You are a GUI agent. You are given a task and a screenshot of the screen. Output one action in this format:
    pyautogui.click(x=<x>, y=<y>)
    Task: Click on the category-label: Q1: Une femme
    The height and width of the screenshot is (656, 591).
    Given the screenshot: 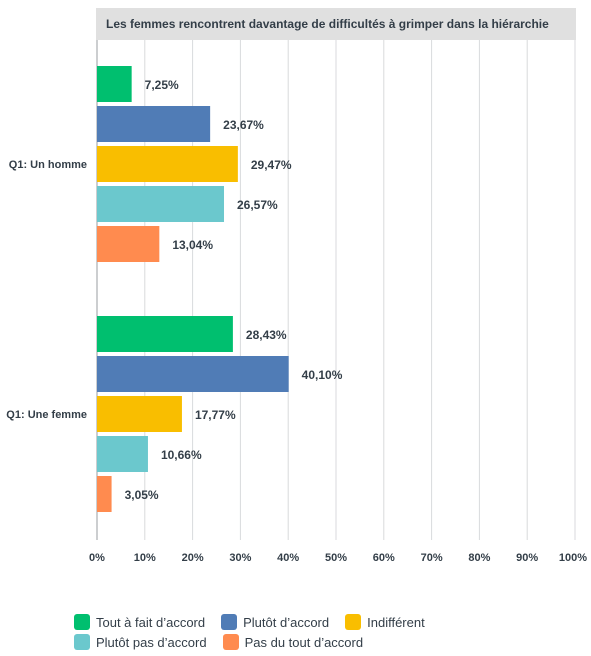 What is the action you would take?
    pyautogui.click(x=46, y=415)
    